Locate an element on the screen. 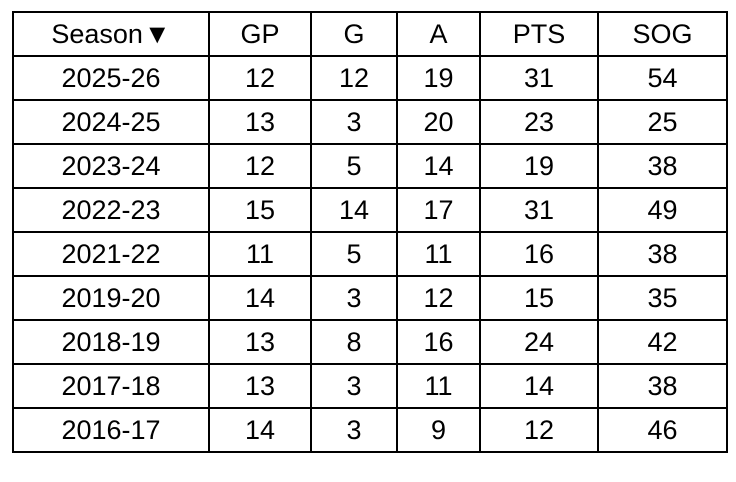 The height and width of the screenshot is (482, 736). cell-pts: 23 is located at coordinates (539, 122).